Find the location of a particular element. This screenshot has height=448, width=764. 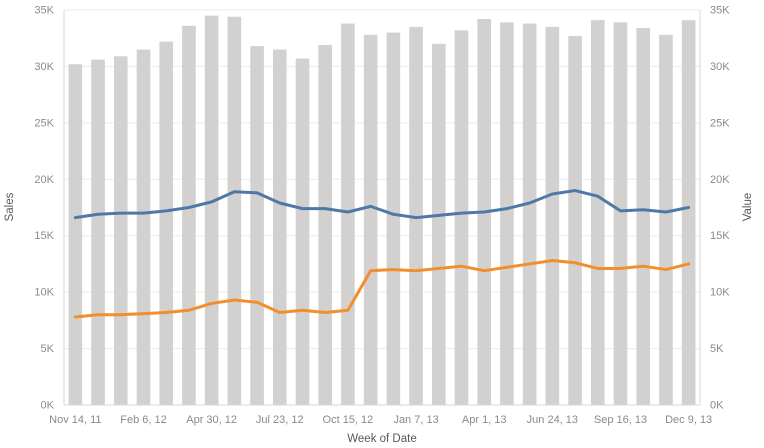

left-axis-tick-label: 35K is located at coordinates (44, 11).